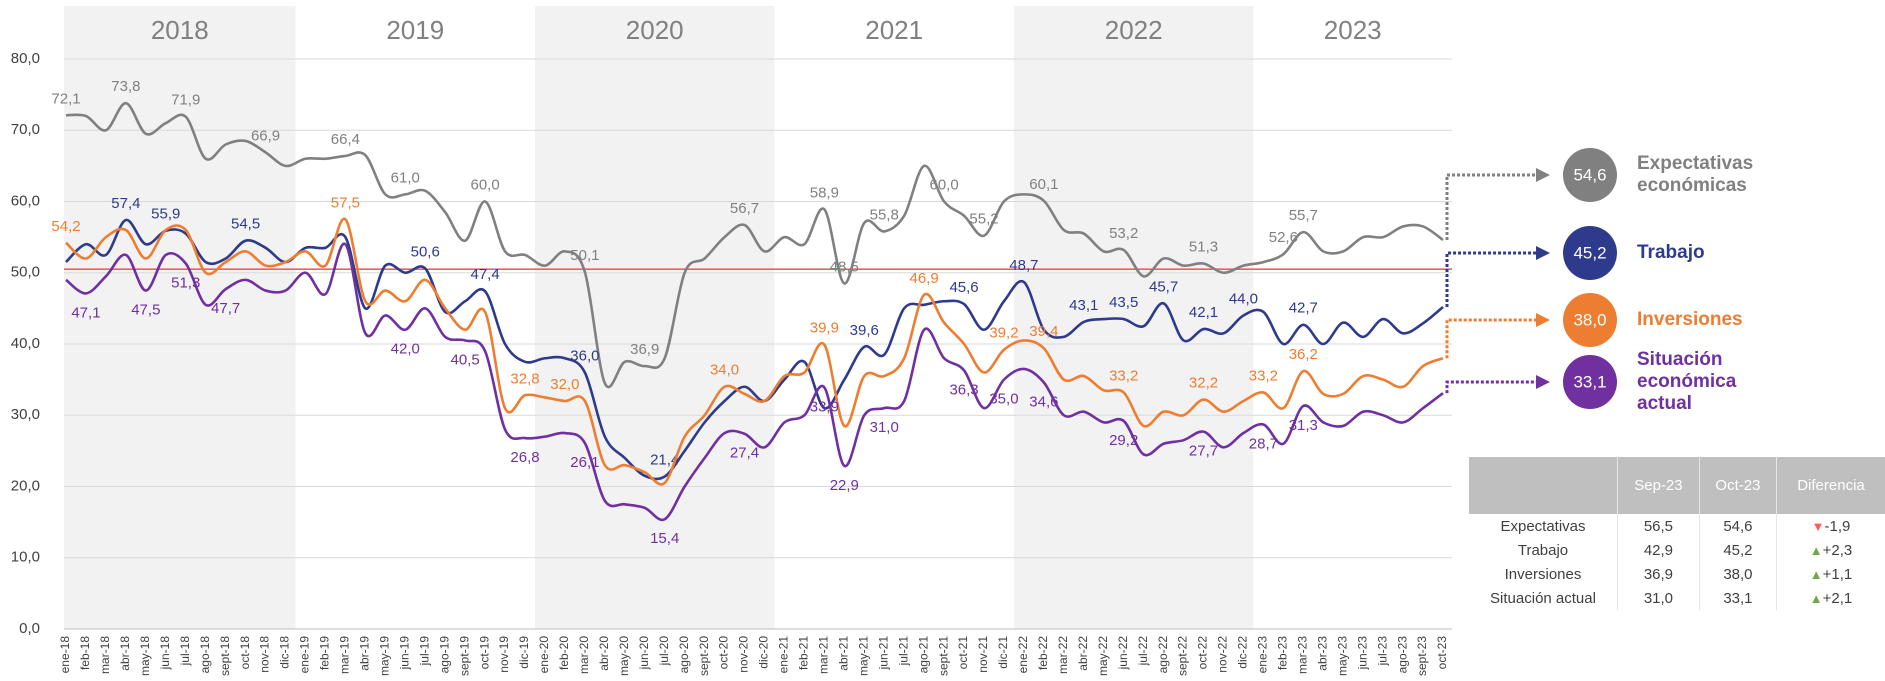 The image size is (1885, 681). Describe the element at coordinates (25, 485) in the screenshot. I see `y-tick-label: 20,0` at that location.